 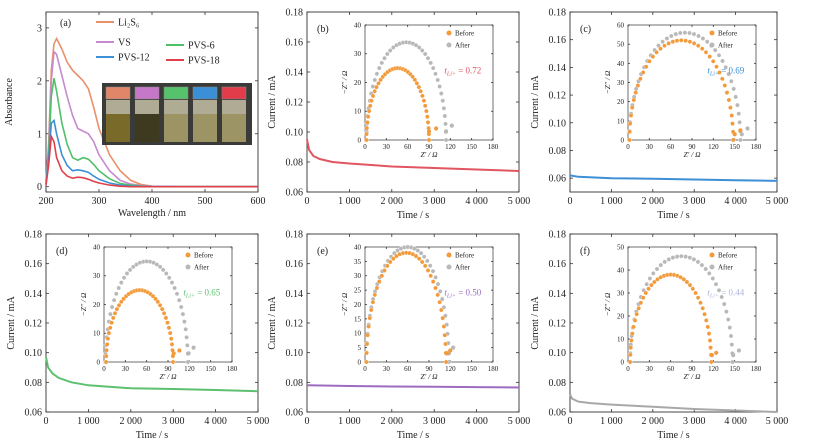 What do you see at coordinates (358, 334) in the screenshot?
I see `inset-ytick-label: 10` at bounding box center [358, 334].